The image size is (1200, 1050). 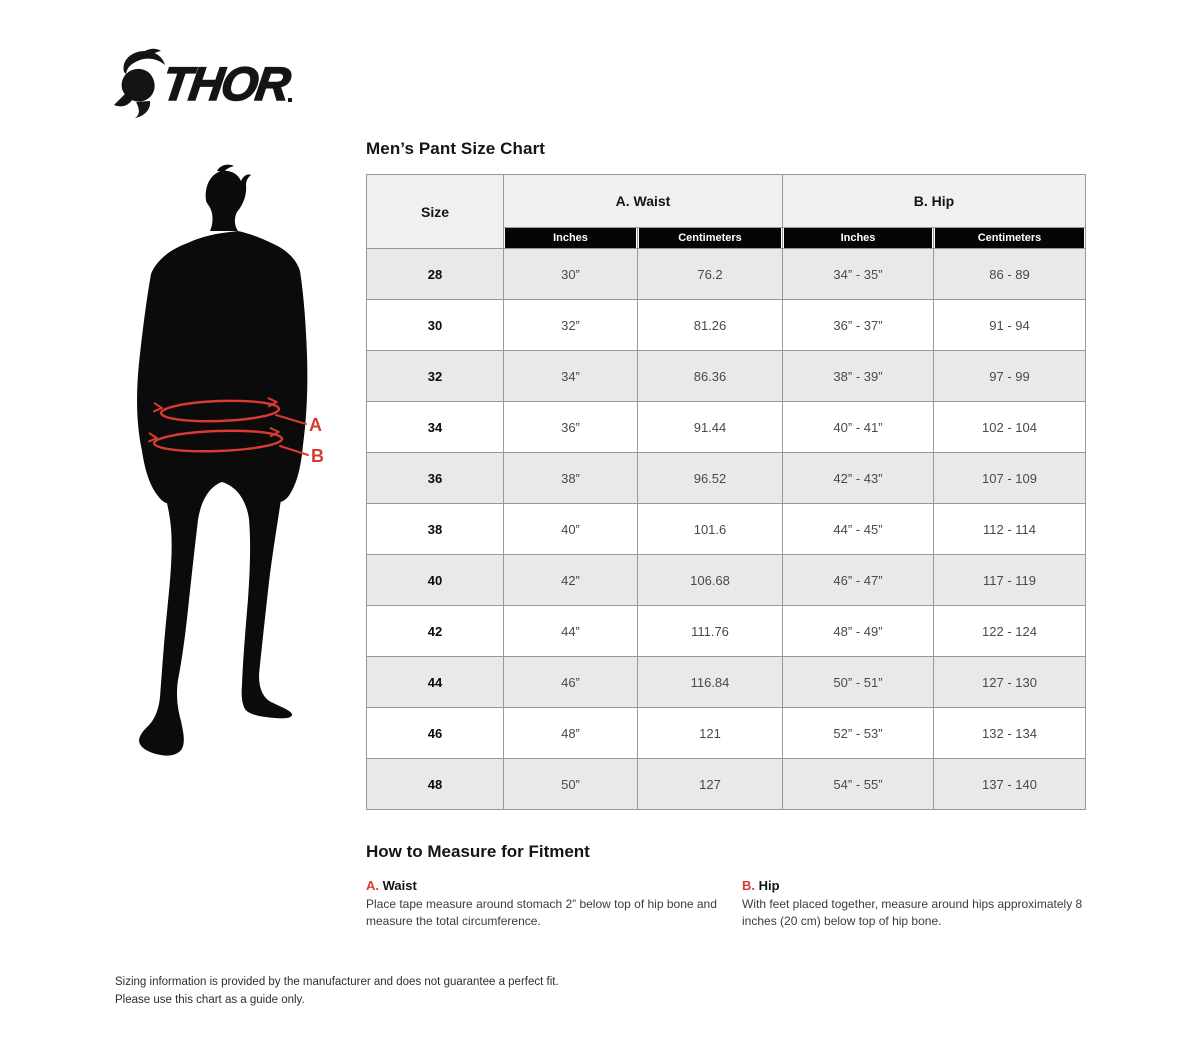 What do you see at coordinates (372, 885) in the screenshot?
I see `measure-key-a: A.` at bounding box center [372, 885].